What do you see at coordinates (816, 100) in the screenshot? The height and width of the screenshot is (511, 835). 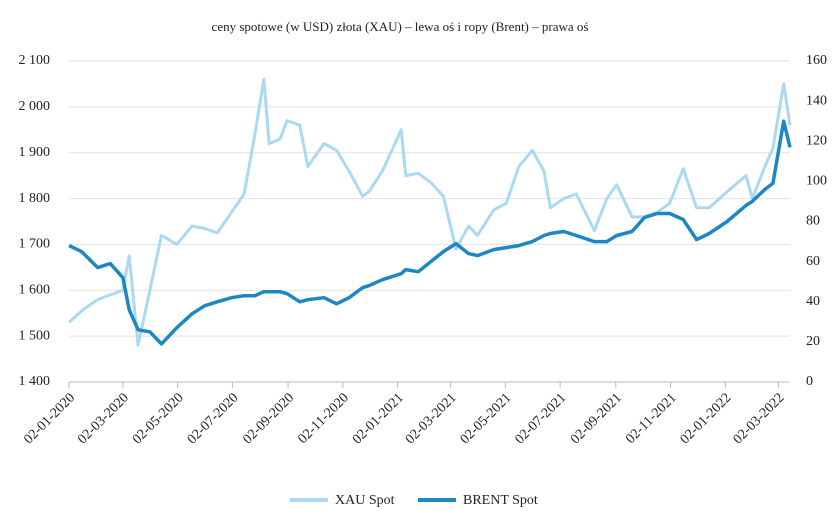 I see `y2-tick-label: 140` at bounding box center [816, 100].